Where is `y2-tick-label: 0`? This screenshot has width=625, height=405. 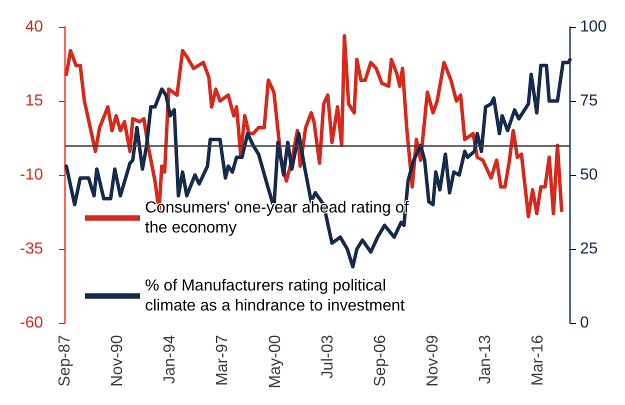 y2-tick-label: 0 is located at coordinates (584, 323).